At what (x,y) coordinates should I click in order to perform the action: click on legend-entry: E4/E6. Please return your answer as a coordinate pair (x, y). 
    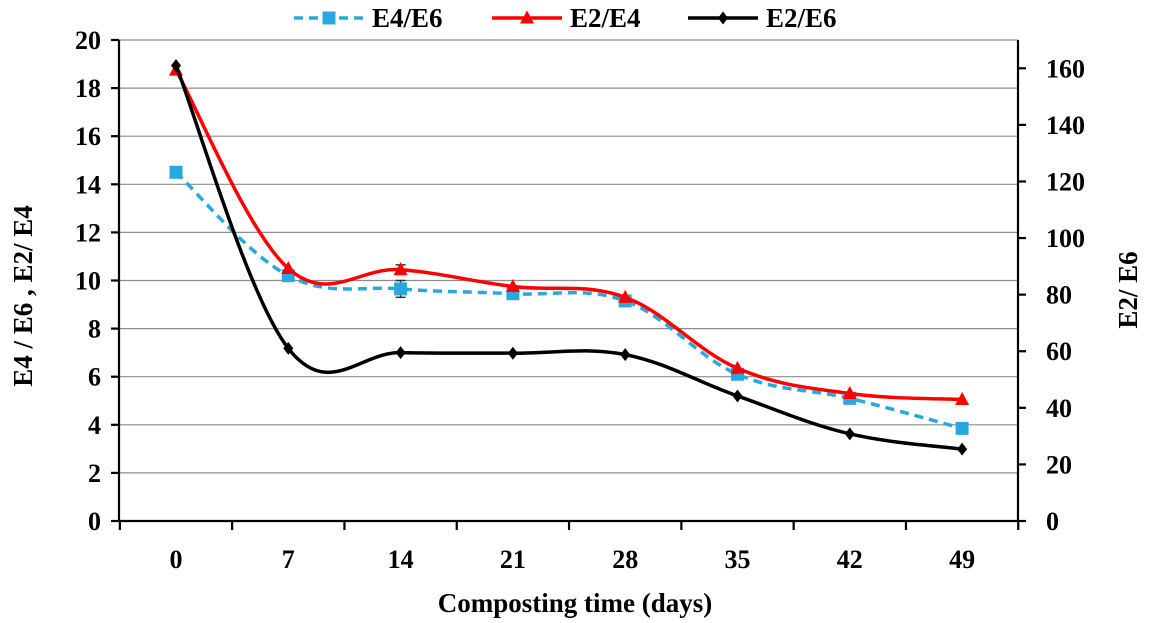
    Looking at the image, I should click on (368, 18).